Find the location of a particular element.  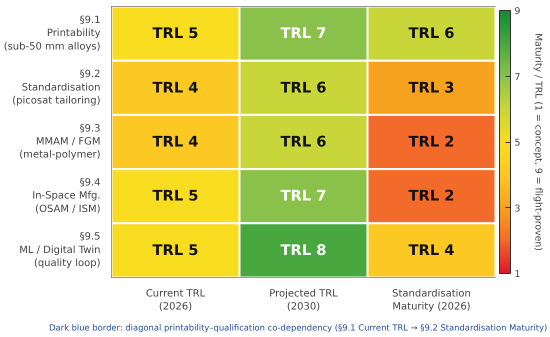

color-bar-title: Maturity / TRL (1 = concept, 9 = flight-proven) is located at coordinates (538, 142).